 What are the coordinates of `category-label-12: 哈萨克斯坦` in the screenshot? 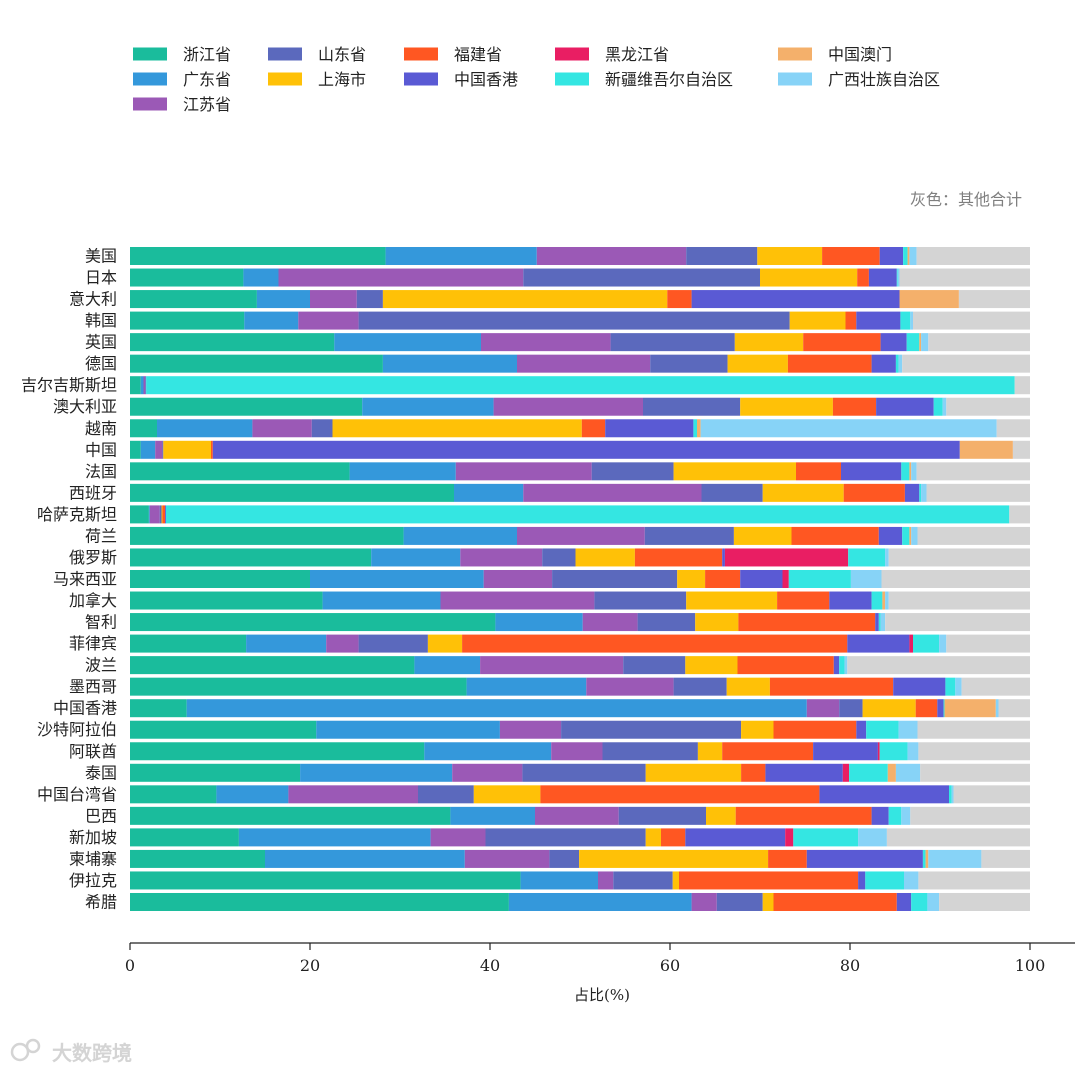 It's located at (77, 514).